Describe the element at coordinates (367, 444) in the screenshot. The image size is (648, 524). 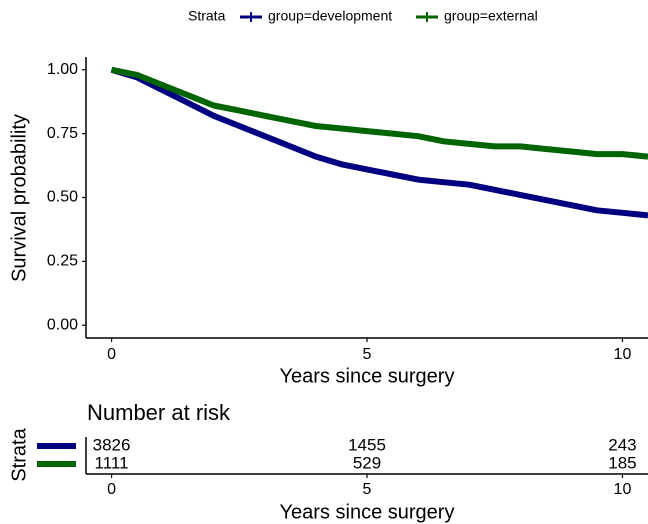
I see `risk-count: 1455` at that location.